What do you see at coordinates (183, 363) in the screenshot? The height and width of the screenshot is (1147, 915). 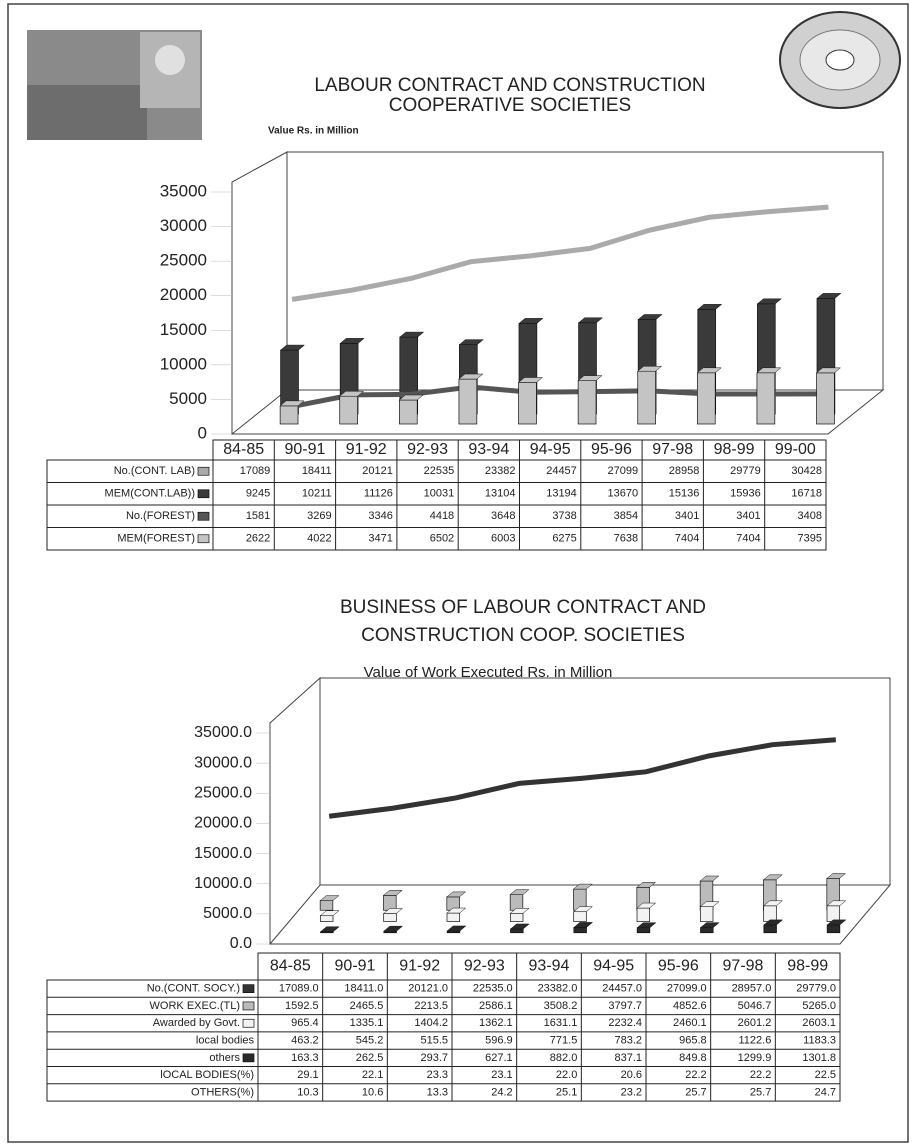 I see `y-tick-label: 10000` at bounding box center [183, 363].